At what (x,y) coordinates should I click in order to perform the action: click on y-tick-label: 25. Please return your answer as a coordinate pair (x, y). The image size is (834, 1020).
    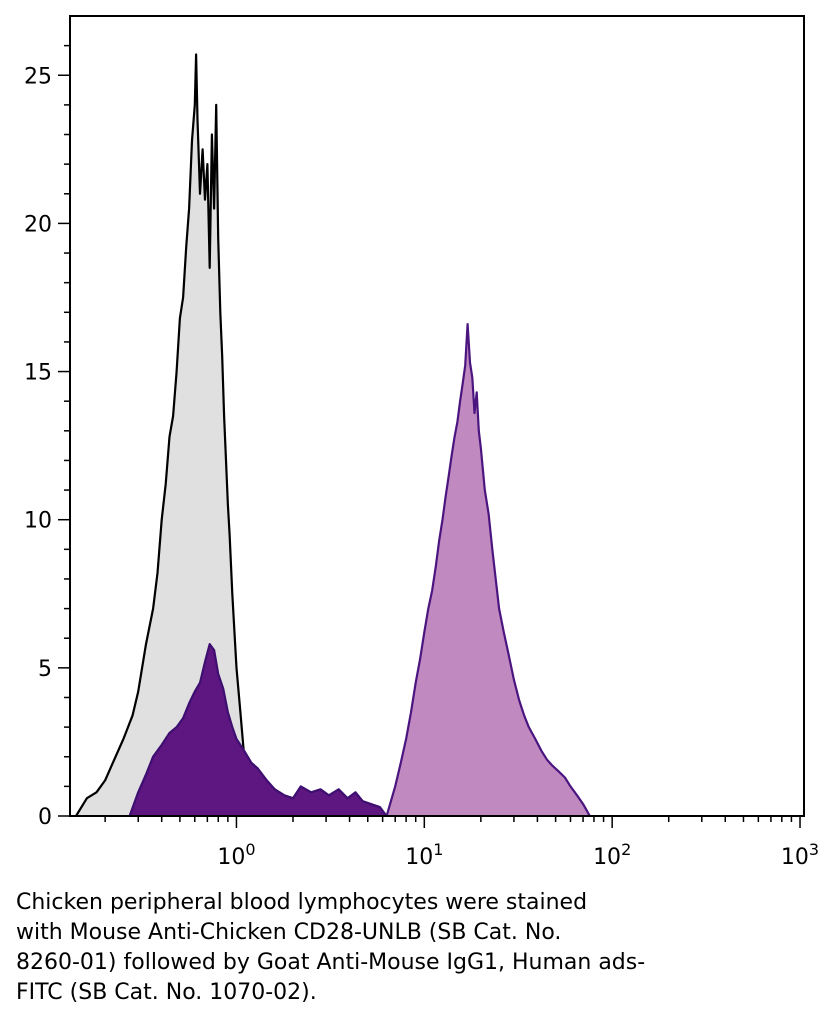
    Looking at the image, I should click on (38, 76).